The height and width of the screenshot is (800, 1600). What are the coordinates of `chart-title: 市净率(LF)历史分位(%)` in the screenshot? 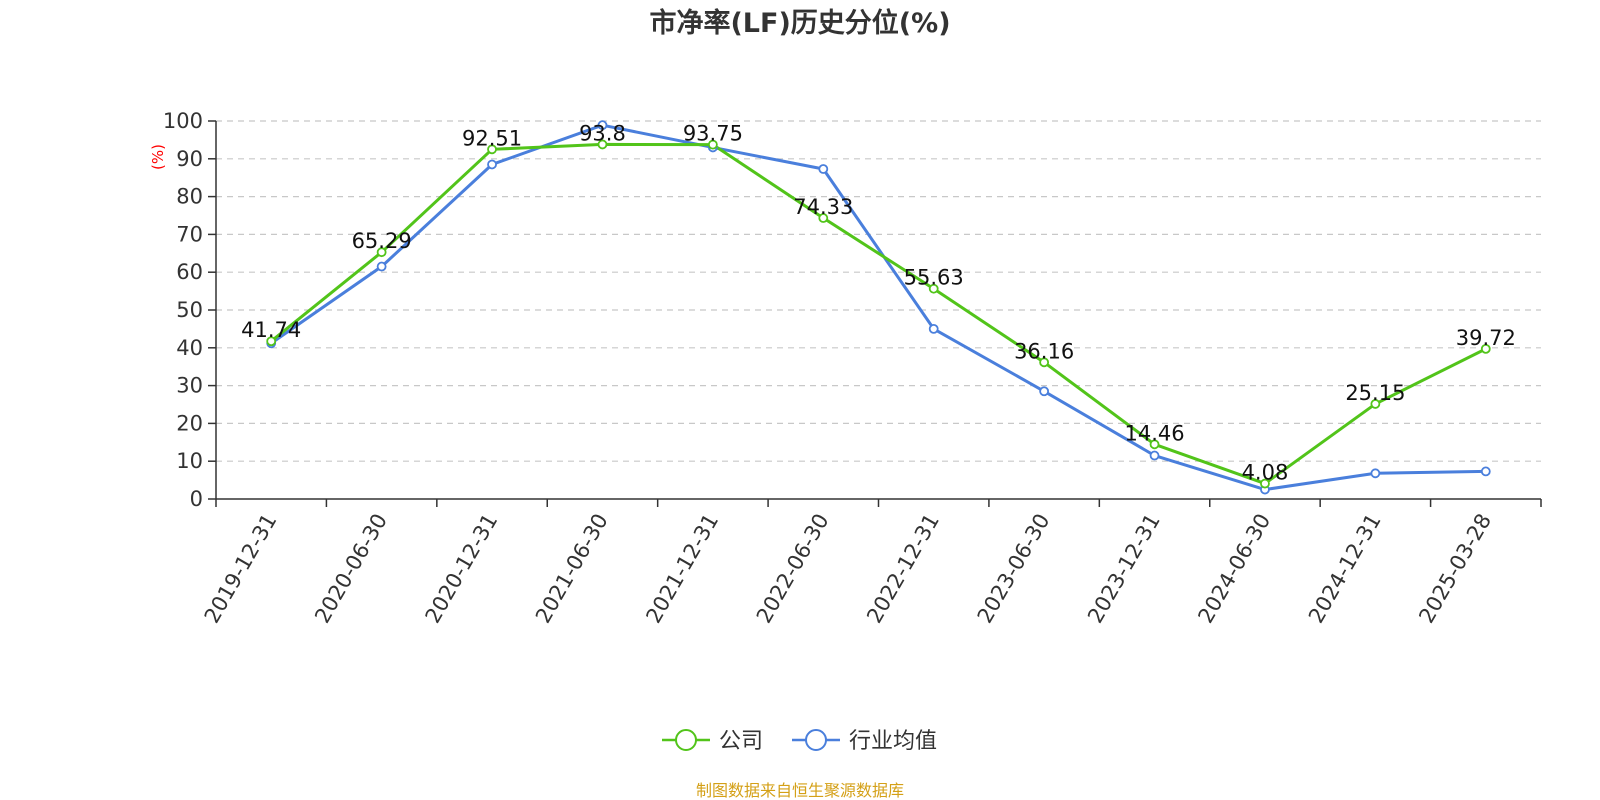 It's located at (799, 23).